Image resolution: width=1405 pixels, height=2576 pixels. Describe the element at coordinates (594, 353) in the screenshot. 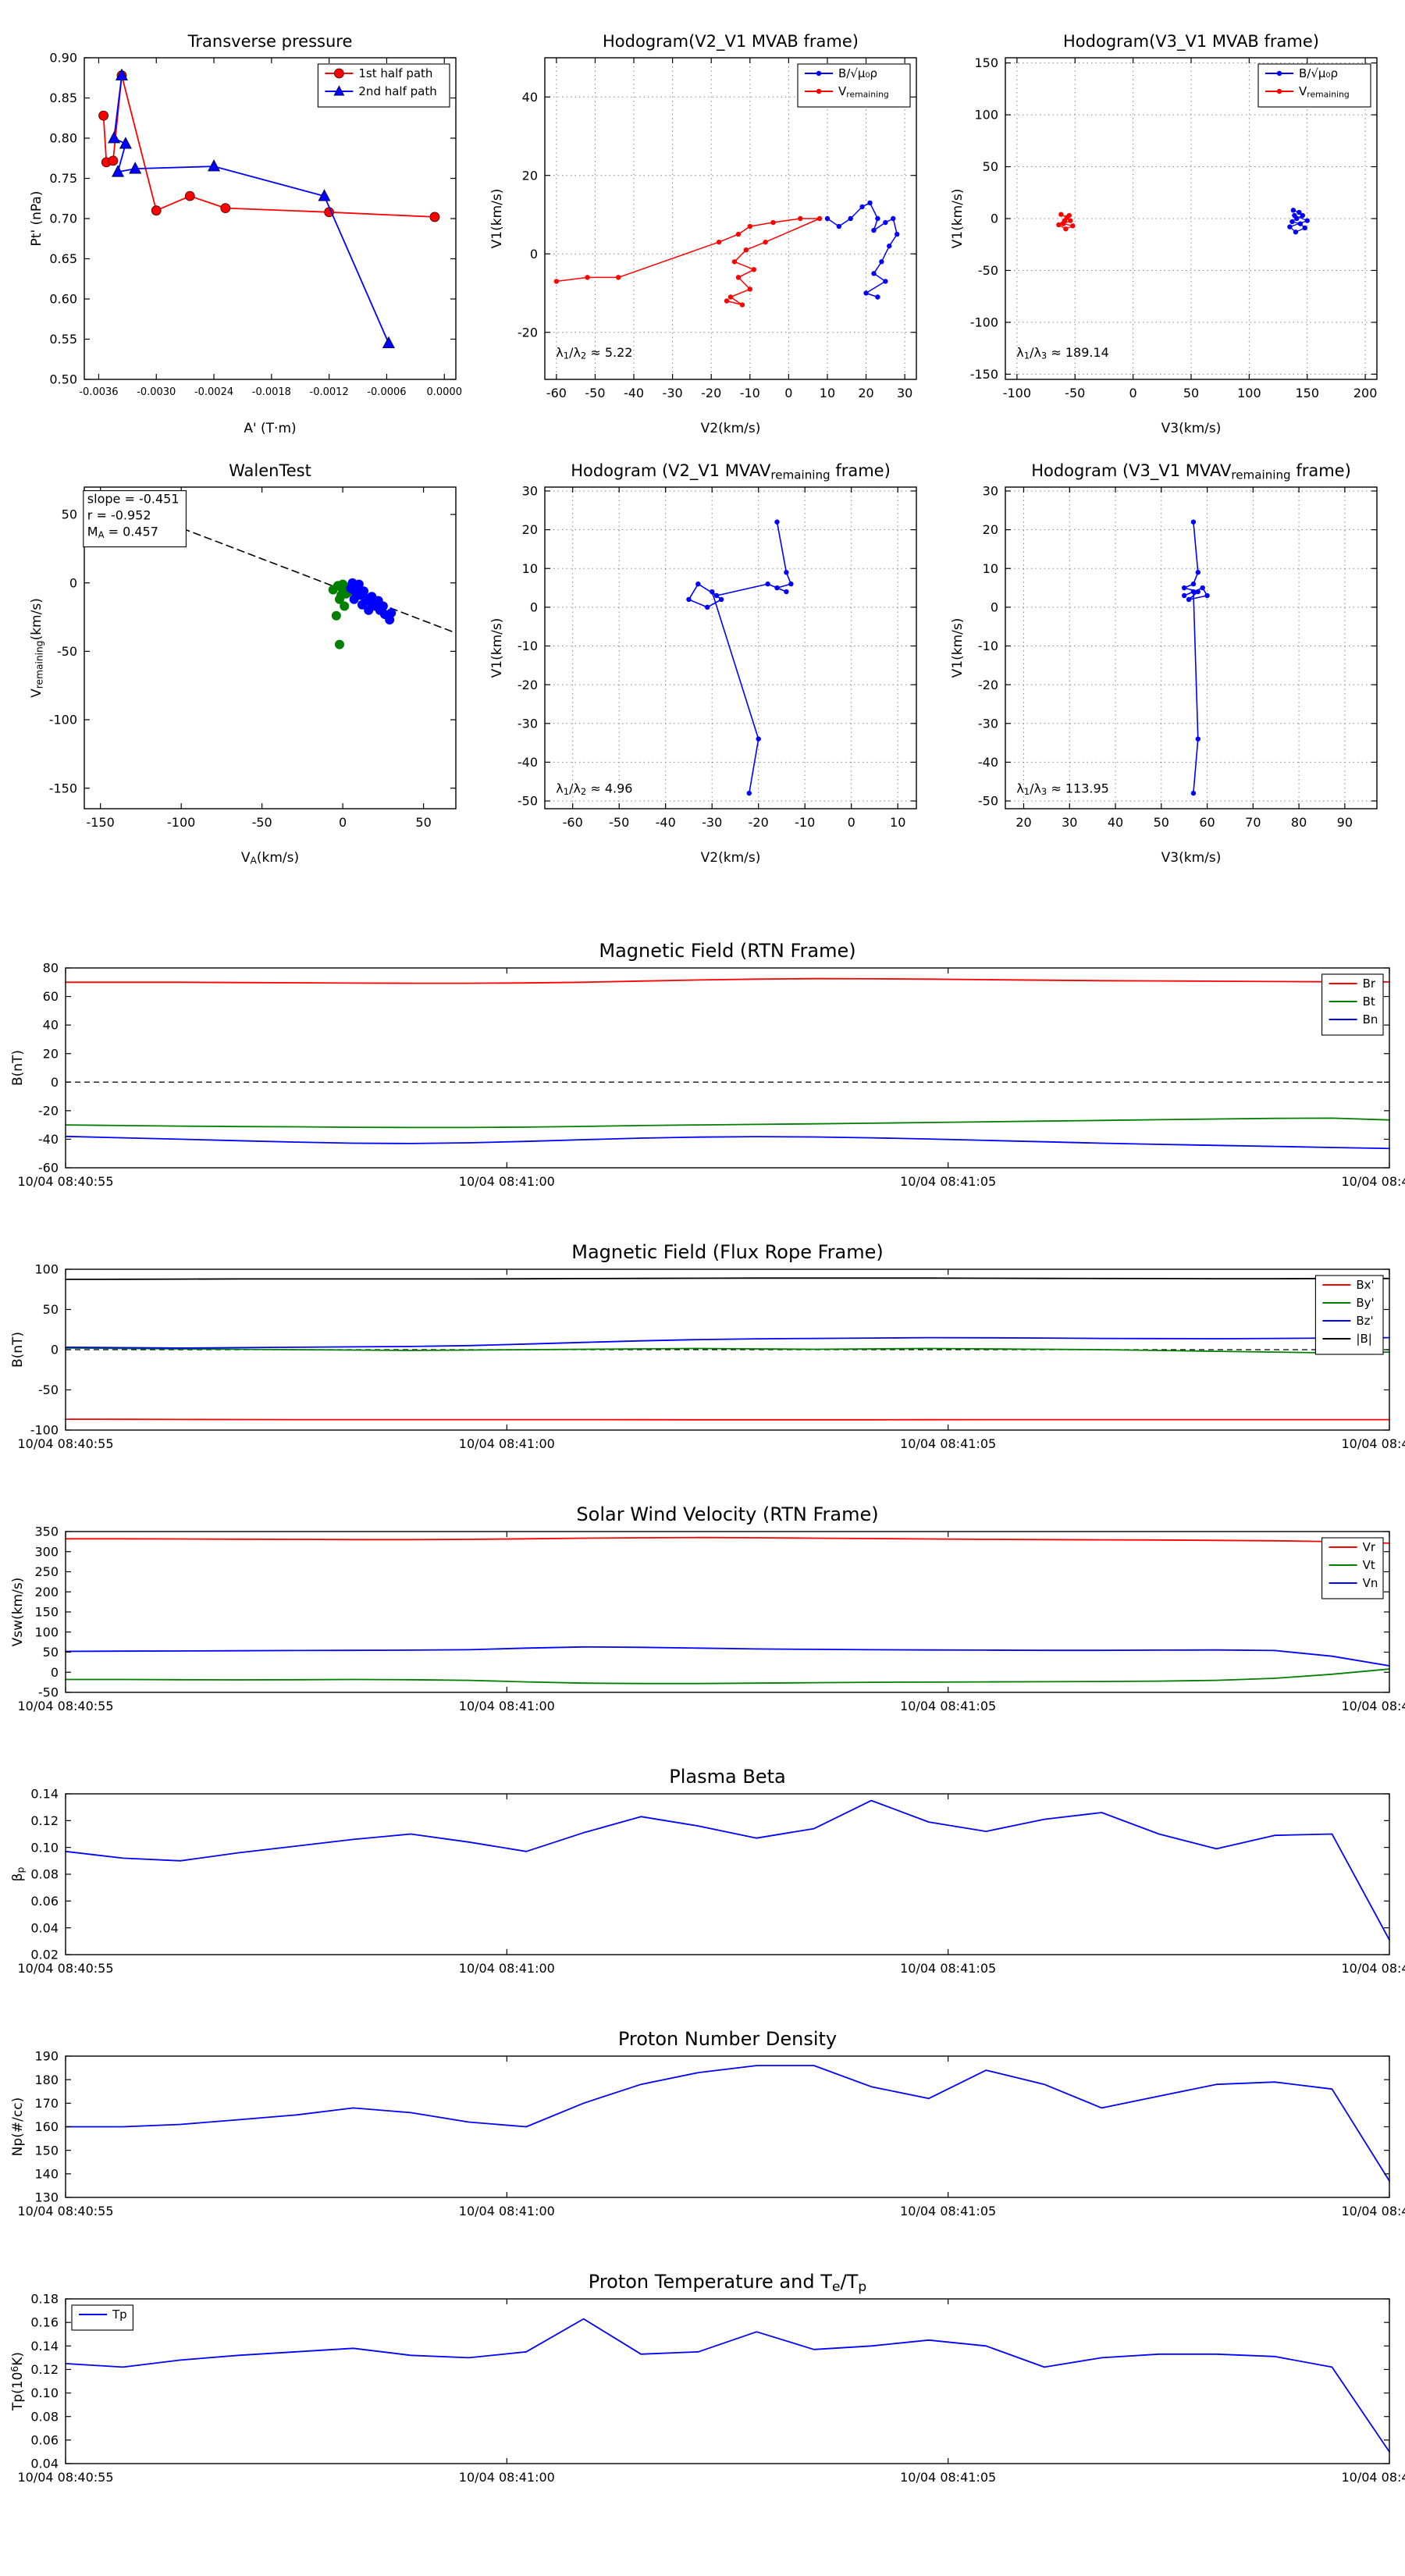

I see `svg-text: λ1/λ2 ≈ 5.22` at that location.